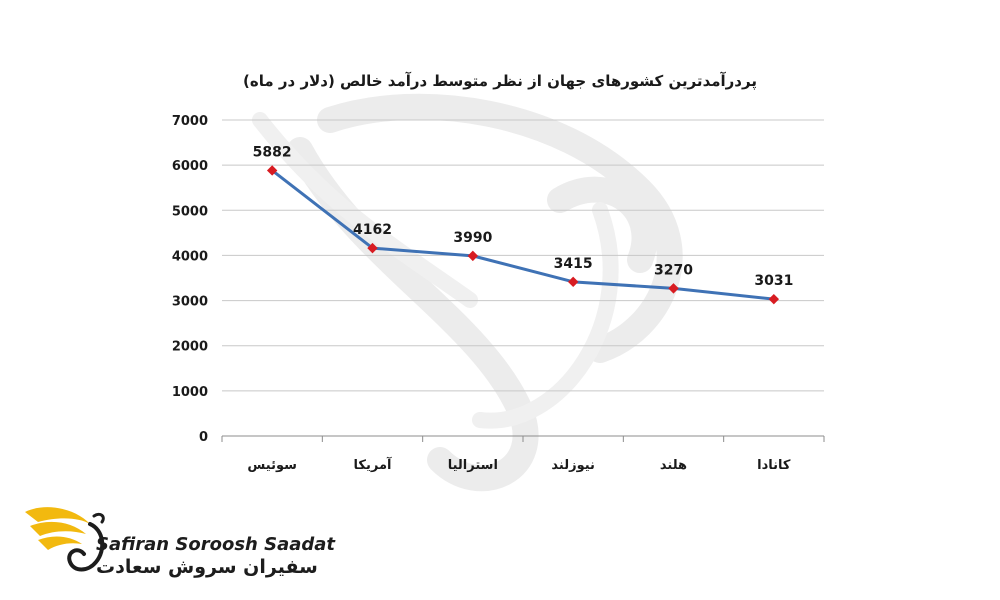  Describe the element at coordinates (190, 347) in the screenshot. I see `y-tick-label: 2000` at that location.